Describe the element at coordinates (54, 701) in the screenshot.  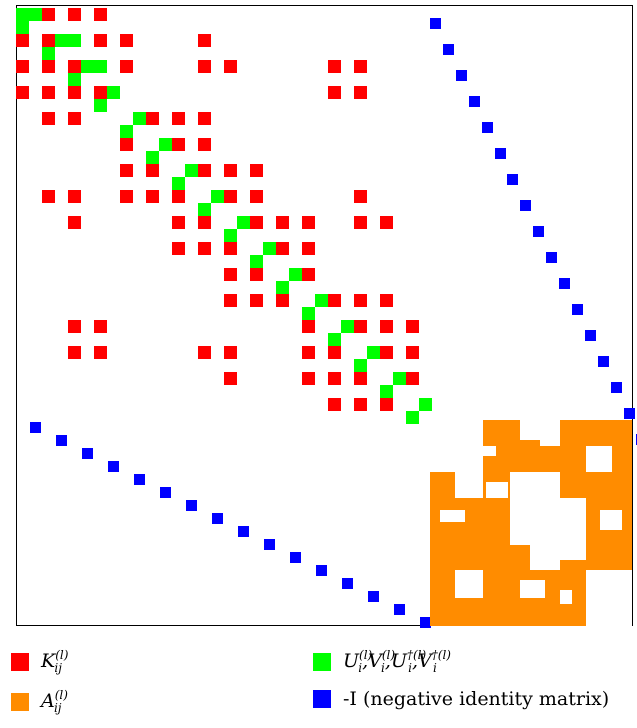
I see `legend-a-label: A(l)ij` at that location.